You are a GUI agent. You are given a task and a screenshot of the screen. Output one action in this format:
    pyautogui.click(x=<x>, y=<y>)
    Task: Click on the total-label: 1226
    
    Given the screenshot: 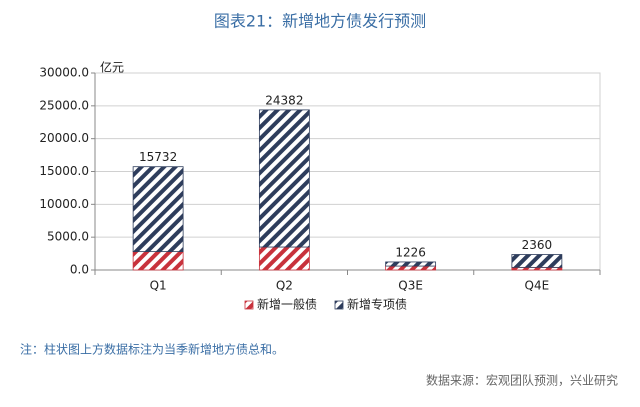 What is the action you would take?
    pyautogui.click(x=410, y=252)
    